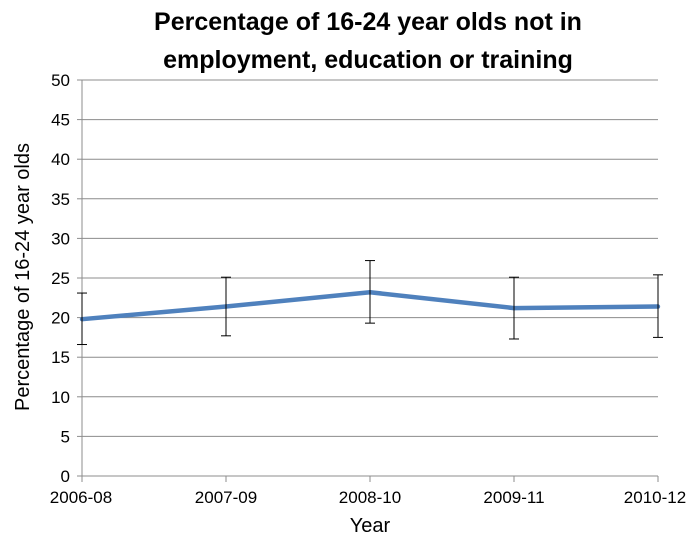 This screenshot has height=535, width=695. Describe the element at coordinates (368, 22) in the screenshot. I see `chart-title-line-1: Percentage of 16-24 year olds not in` at that location.